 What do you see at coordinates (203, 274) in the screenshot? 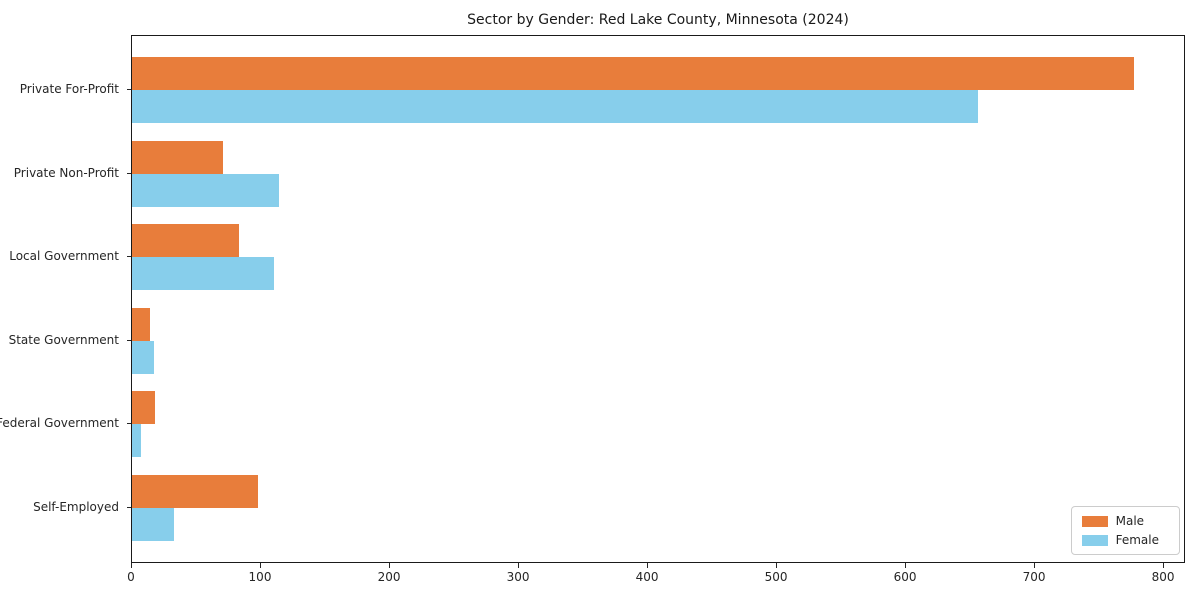
I see `bar-female-local-government` at bounding box center [203, 274].